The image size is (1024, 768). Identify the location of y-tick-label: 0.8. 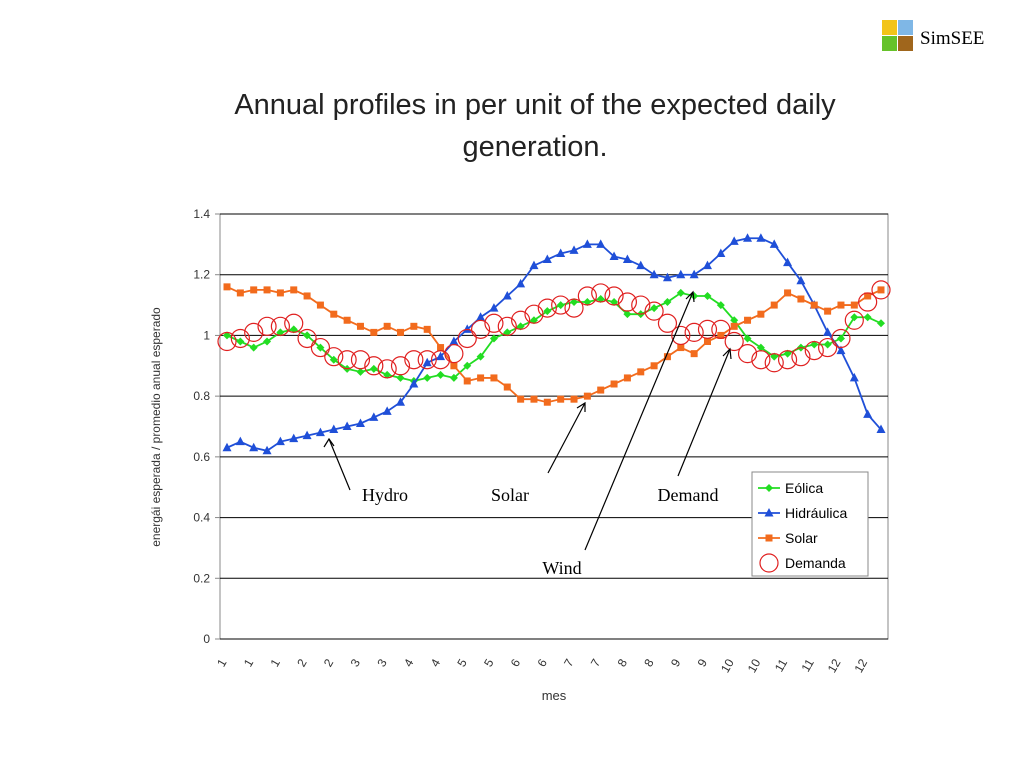
(201, 396).